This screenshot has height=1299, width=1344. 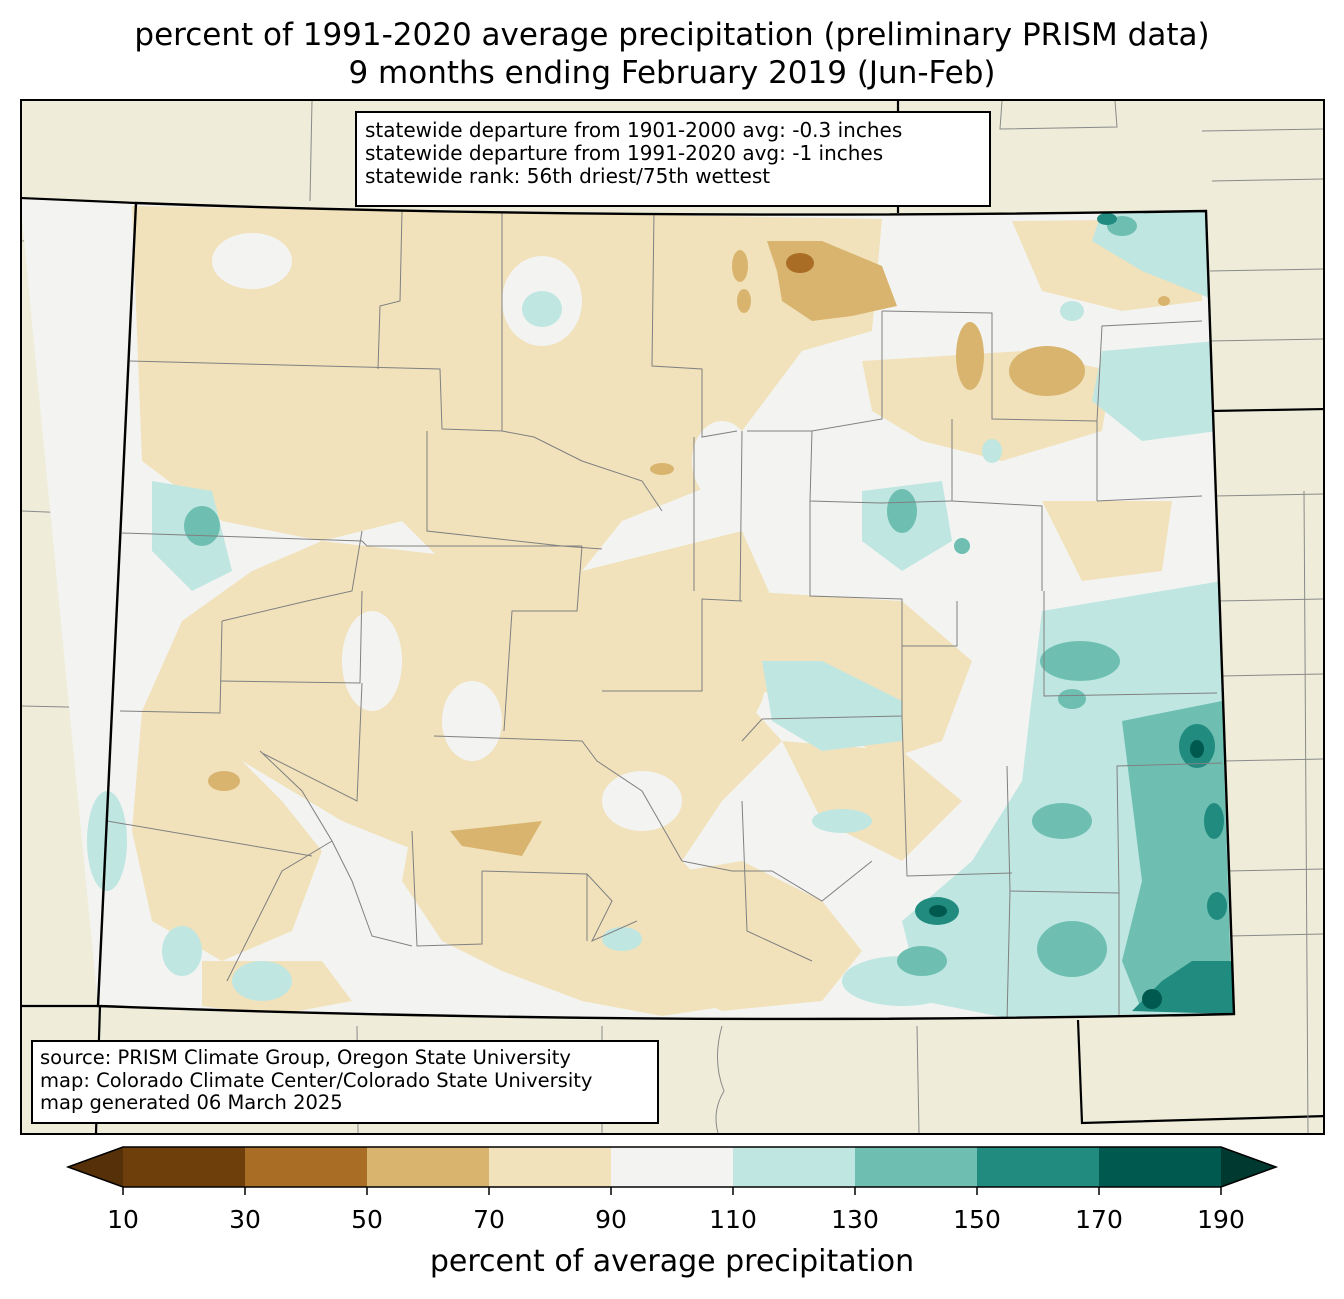 What do you see at coordinates (611, 1219) in the screenshot?
I see `colorbar-tick-label: 90` at bounding box center [611, 1219].